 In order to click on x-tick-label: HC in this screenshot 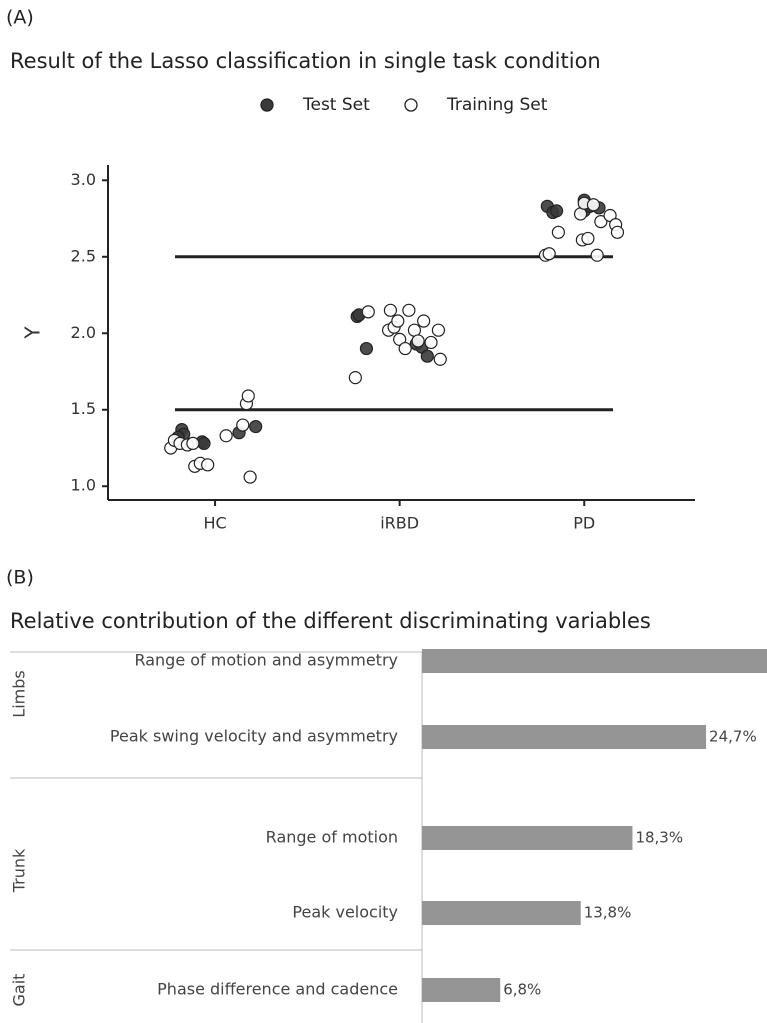, I will do `click(214, 523)`.